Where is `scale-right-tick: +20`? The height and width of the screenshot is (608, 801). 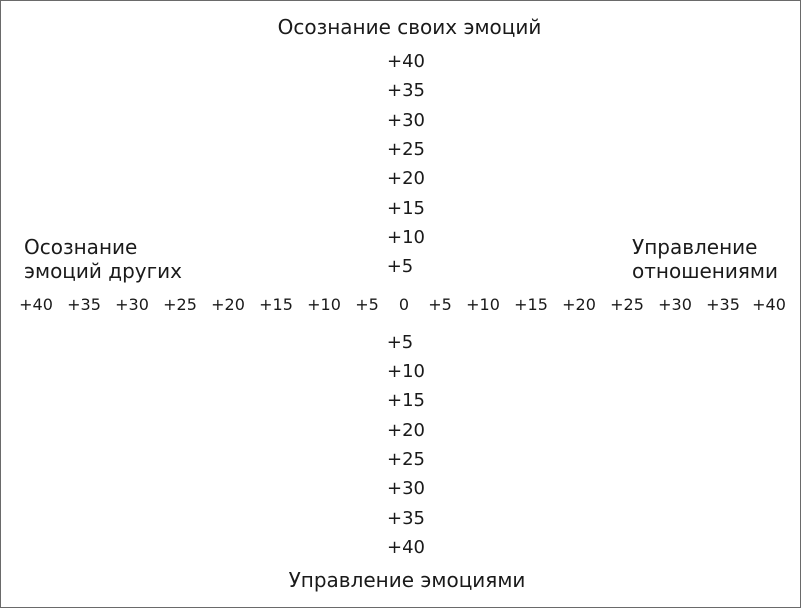 scale-right-tick: +20 is located at coordinates (579, 304).